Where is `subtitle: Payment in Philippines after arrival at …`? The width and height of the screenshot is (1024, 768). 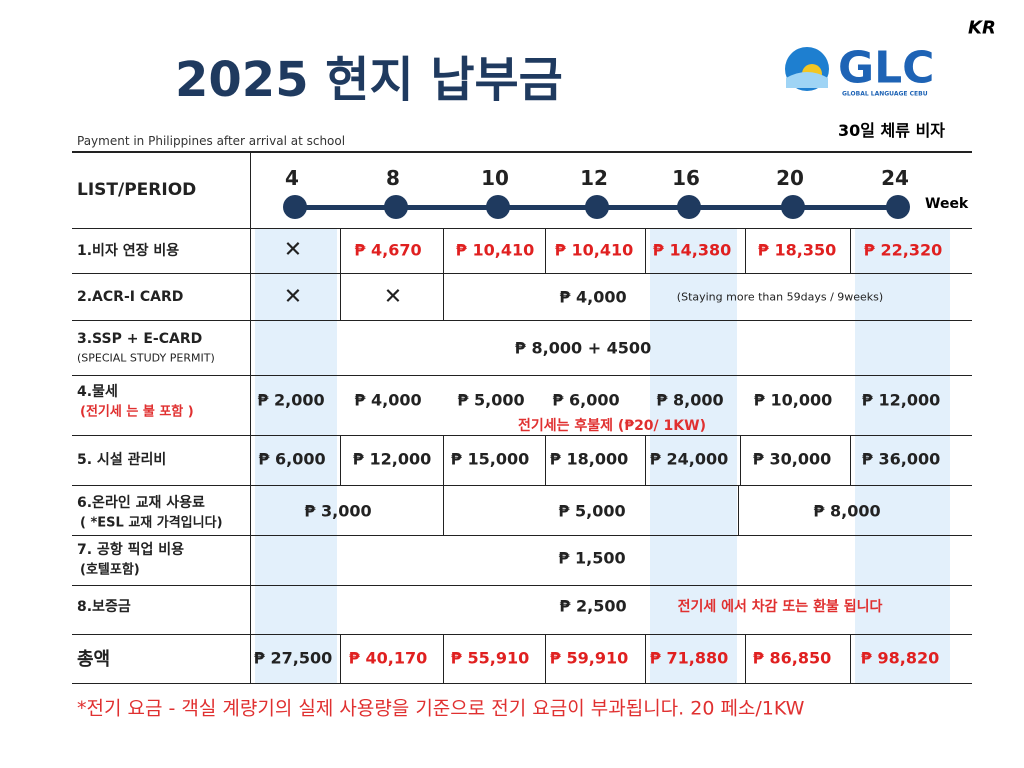
subtitle: Payment in Philippines after arrival at … is located at coordinates (211, 141).